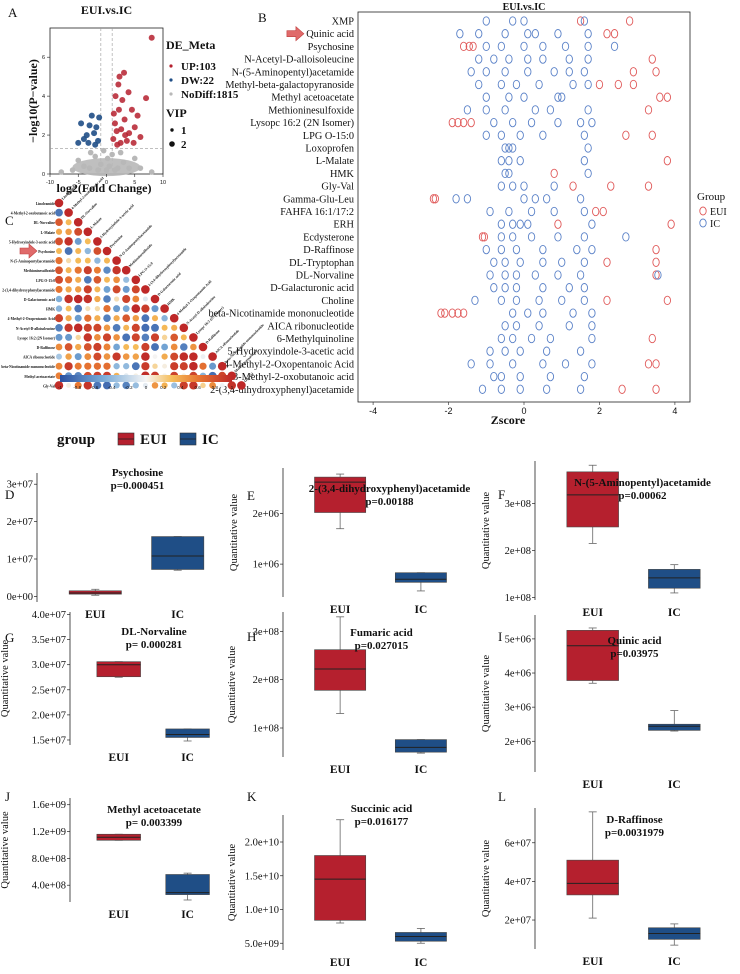 The height and width of the screenshot is (974, 740). Describe the element at coordinates (49, 715) in the screenshot. I see `y-tick-label: 2.0e+07` at that location.